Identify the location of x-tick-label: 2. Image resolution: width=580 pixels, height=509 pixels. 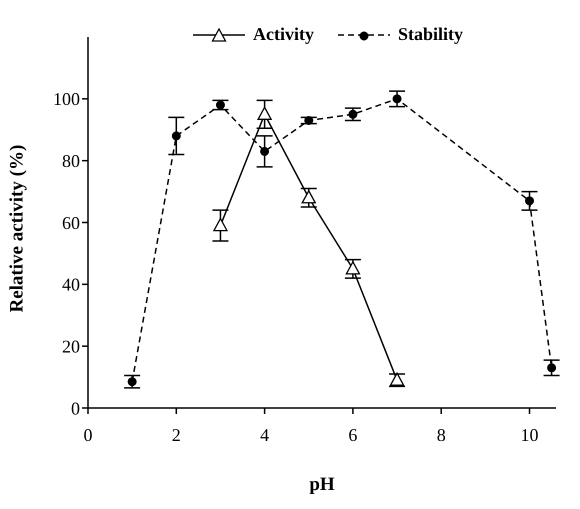
(176, 434).